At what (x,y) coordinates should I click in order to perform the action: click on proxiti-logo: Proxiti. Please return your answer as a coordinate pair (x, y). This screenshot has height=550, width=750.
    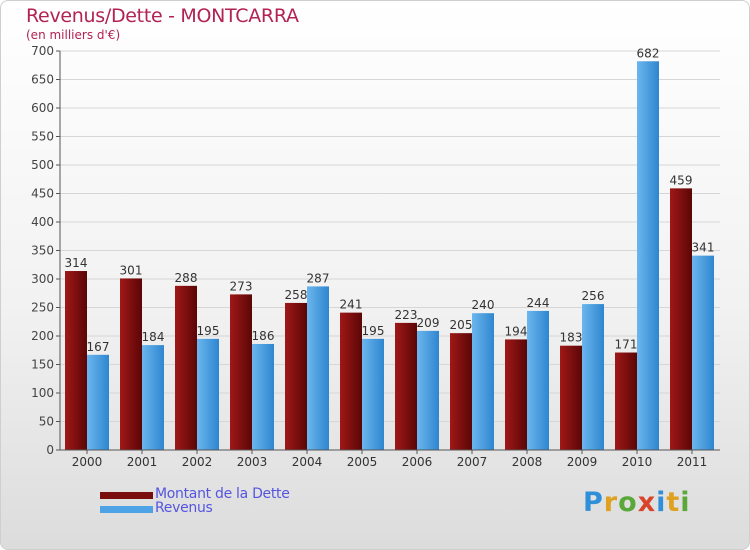
    Looking at the image, I should click on (637, 502).